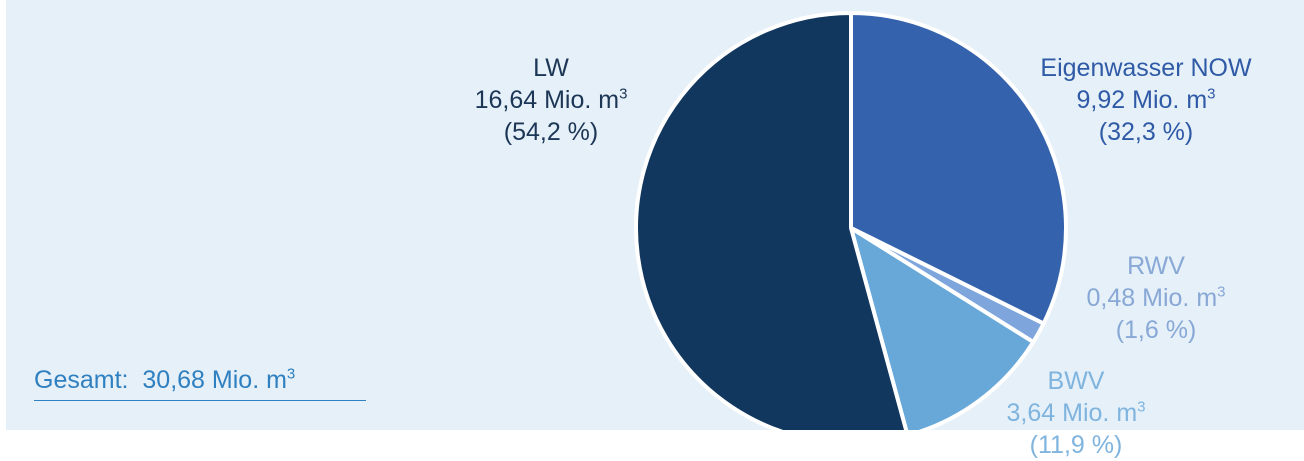  Describe the element at coordinates (1076, 381) in the screenshot. I see `slice-name: BWV` at that location.